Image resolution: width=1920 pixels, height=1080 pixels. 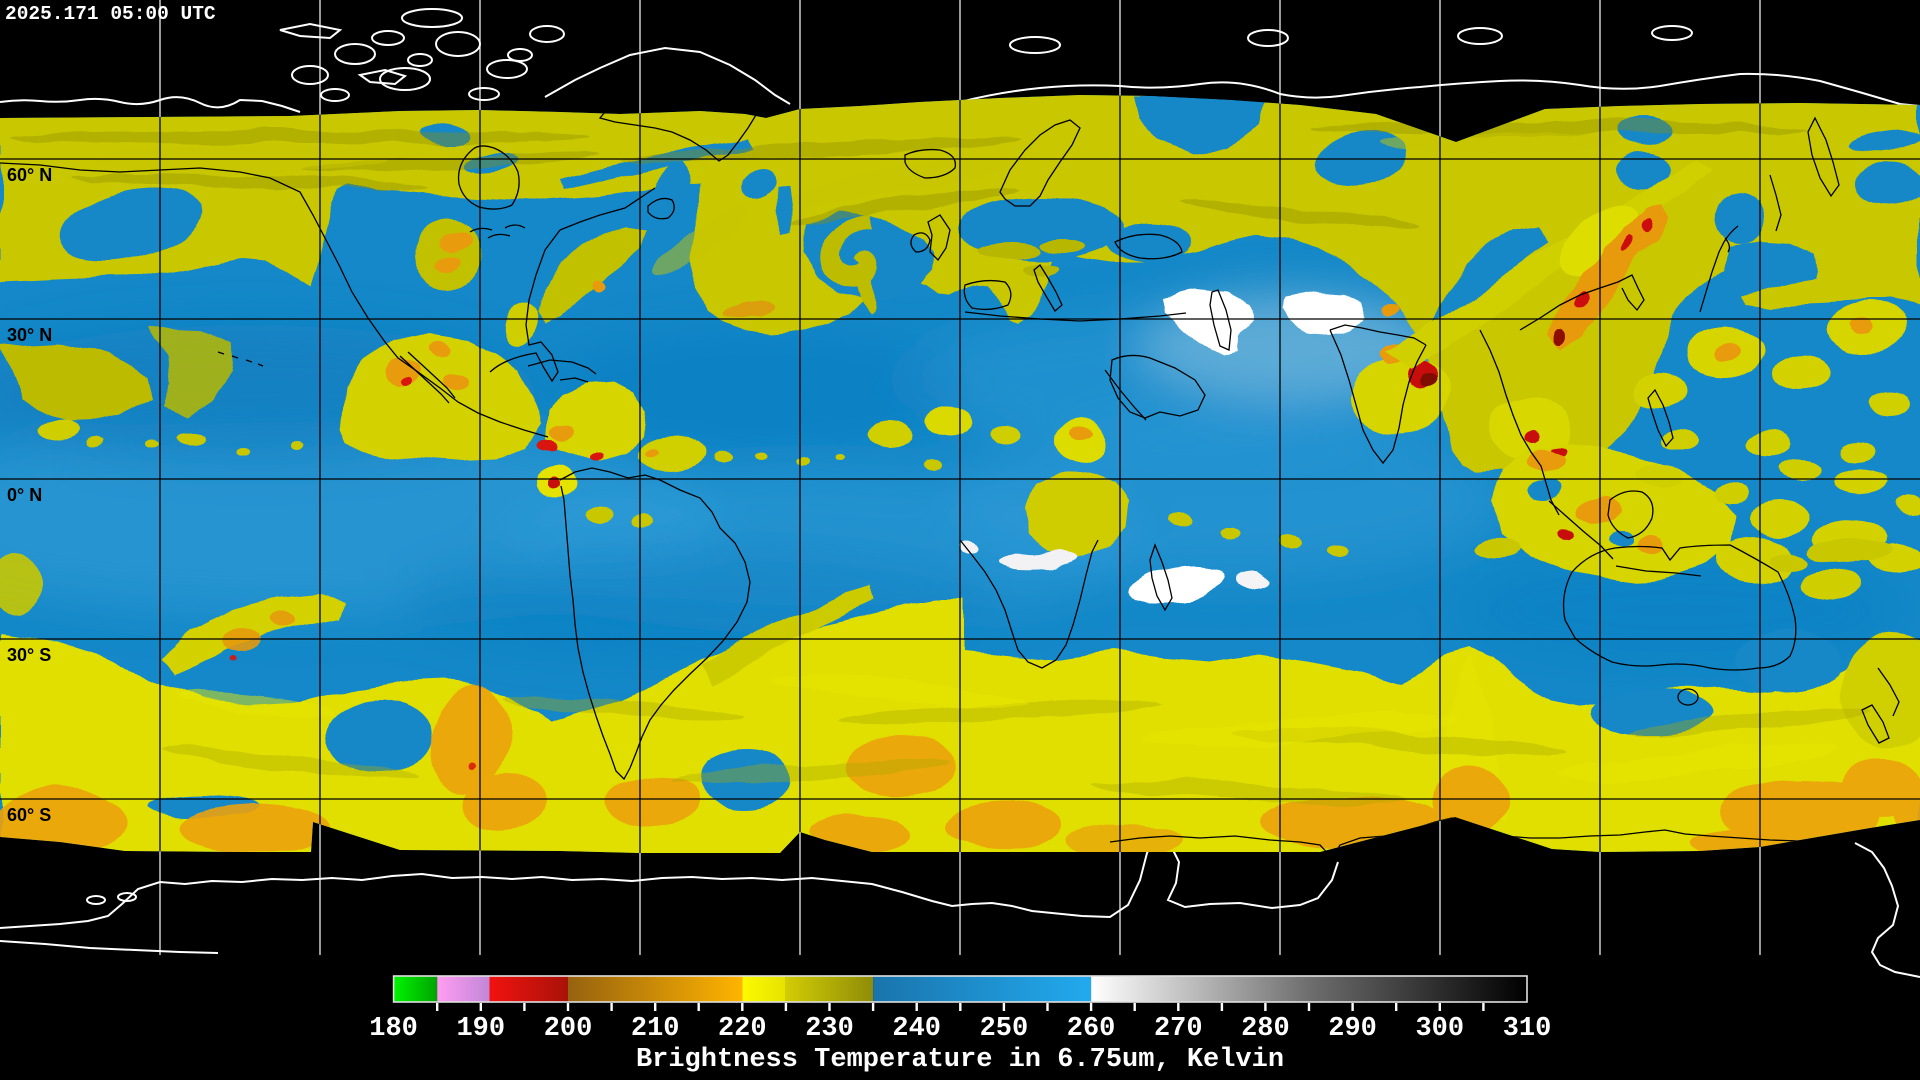 What do you see at coordinates (110, 14) in the screenshot?
I see `svg-text: 2025.171 05:00 UTC` at bounding box center [110, 14].